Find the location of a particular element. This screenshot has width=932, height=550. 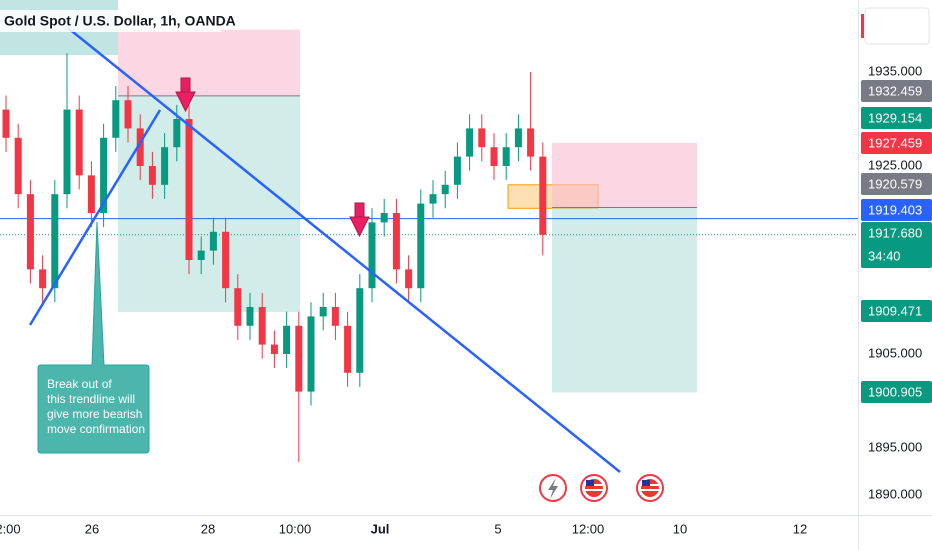

price-tag-label: 1927.459 is located at coordinates (895, 142).